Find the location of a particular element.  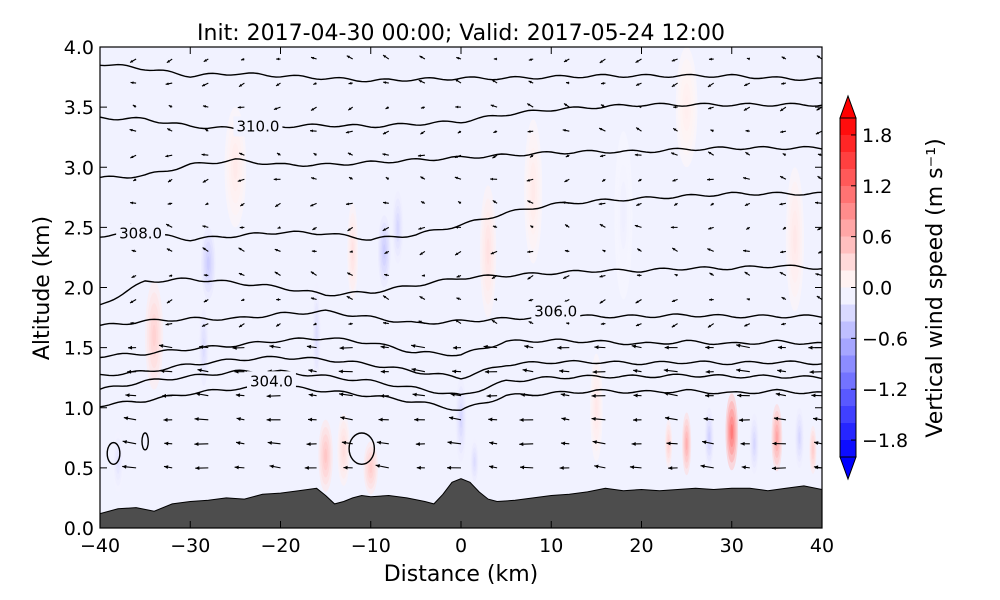

x-tick-label: 10 is located at coordinates (551, 546).